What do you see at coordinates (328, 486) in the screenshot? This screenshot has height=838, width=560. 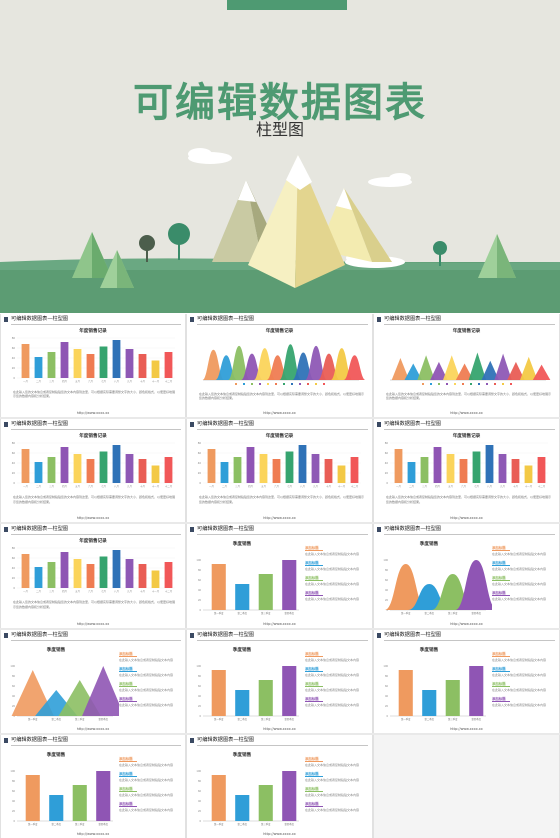 I see `x-tick-label: 十月` at bounding box center [328, 486].